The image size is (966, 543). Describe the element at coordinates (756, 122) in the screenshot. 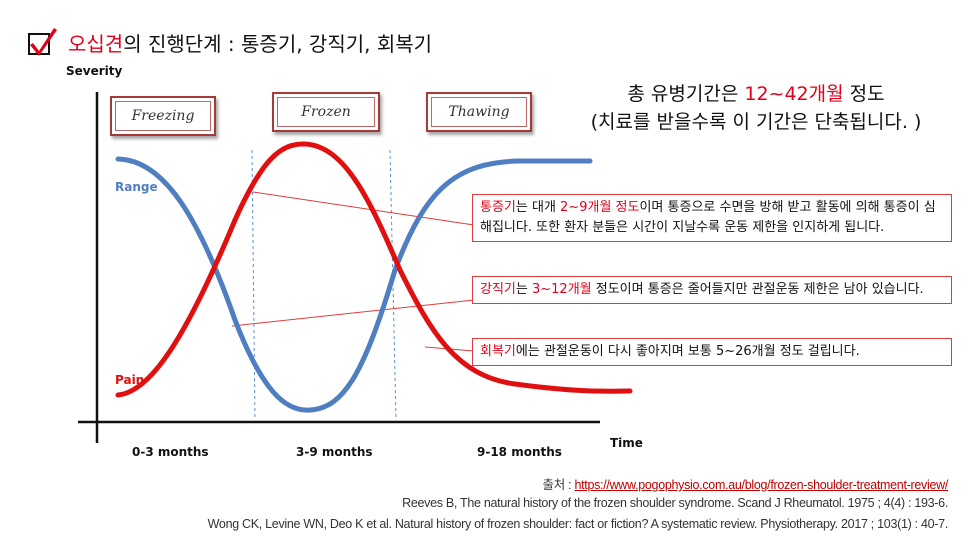

I see `summary-line-2: (치료를 받을수록 이 기간은 단축됩니다. )` at that location.